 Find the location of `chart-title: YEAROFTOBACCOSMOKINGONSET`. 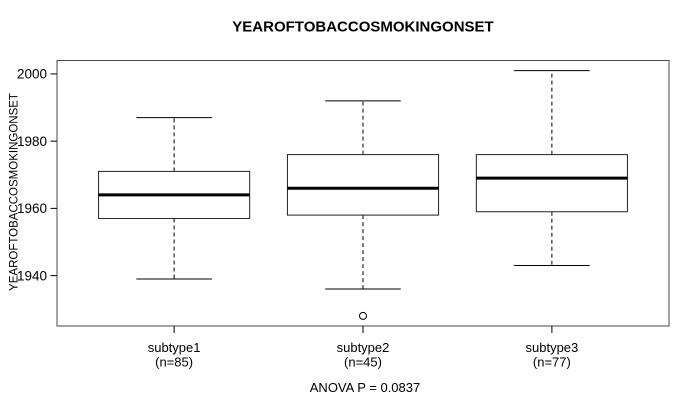

chart-title: YEAROFTOBACCOSMOKINGONSET is located at coordinates (362, 27).